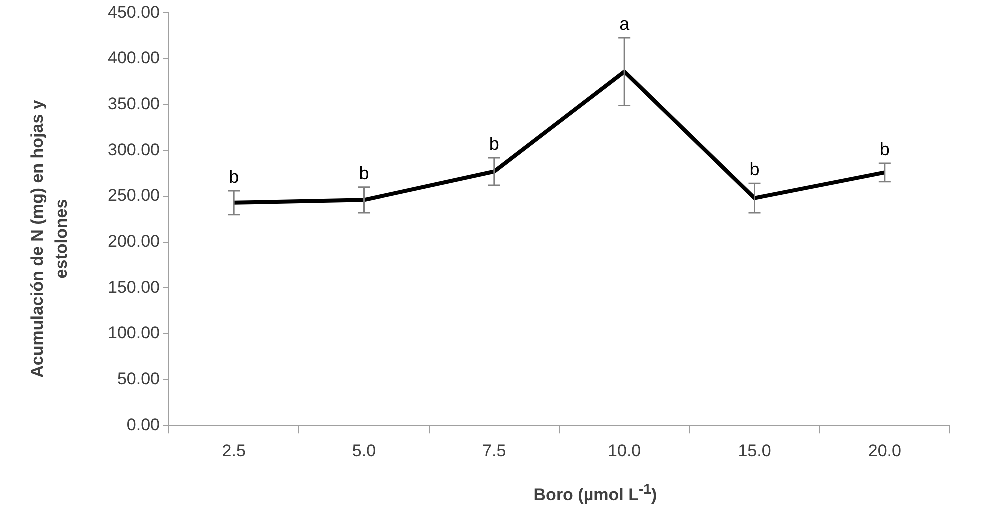  Describe the element at coordinates (134, 12) in the screenshot. I see `y-tick-label: 450.00` at that location.